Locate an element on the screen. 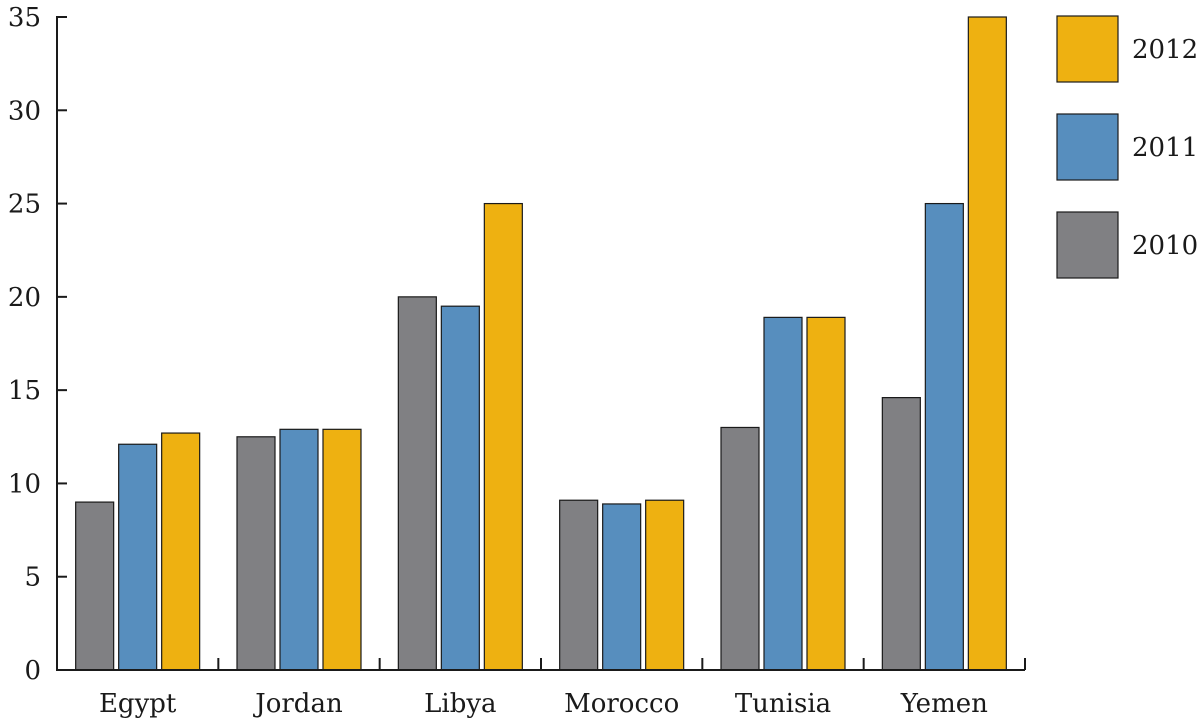 Image resolution: width=1201 pixels, height=721 pixels. bar-tunisia-2012 is located at coordinates (826, 493).